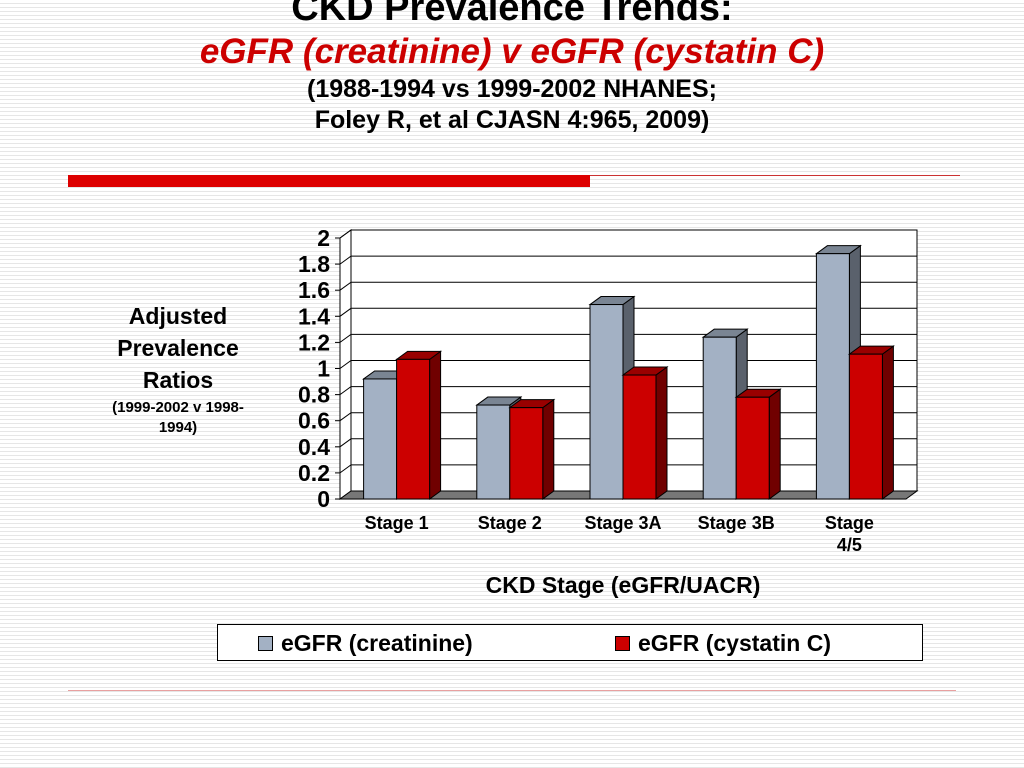  What do you see at coordinates (512, 14) in the screenshot?
I see `slide-title: CKD Prevalence Trends:` at bounding box center [512, 14].